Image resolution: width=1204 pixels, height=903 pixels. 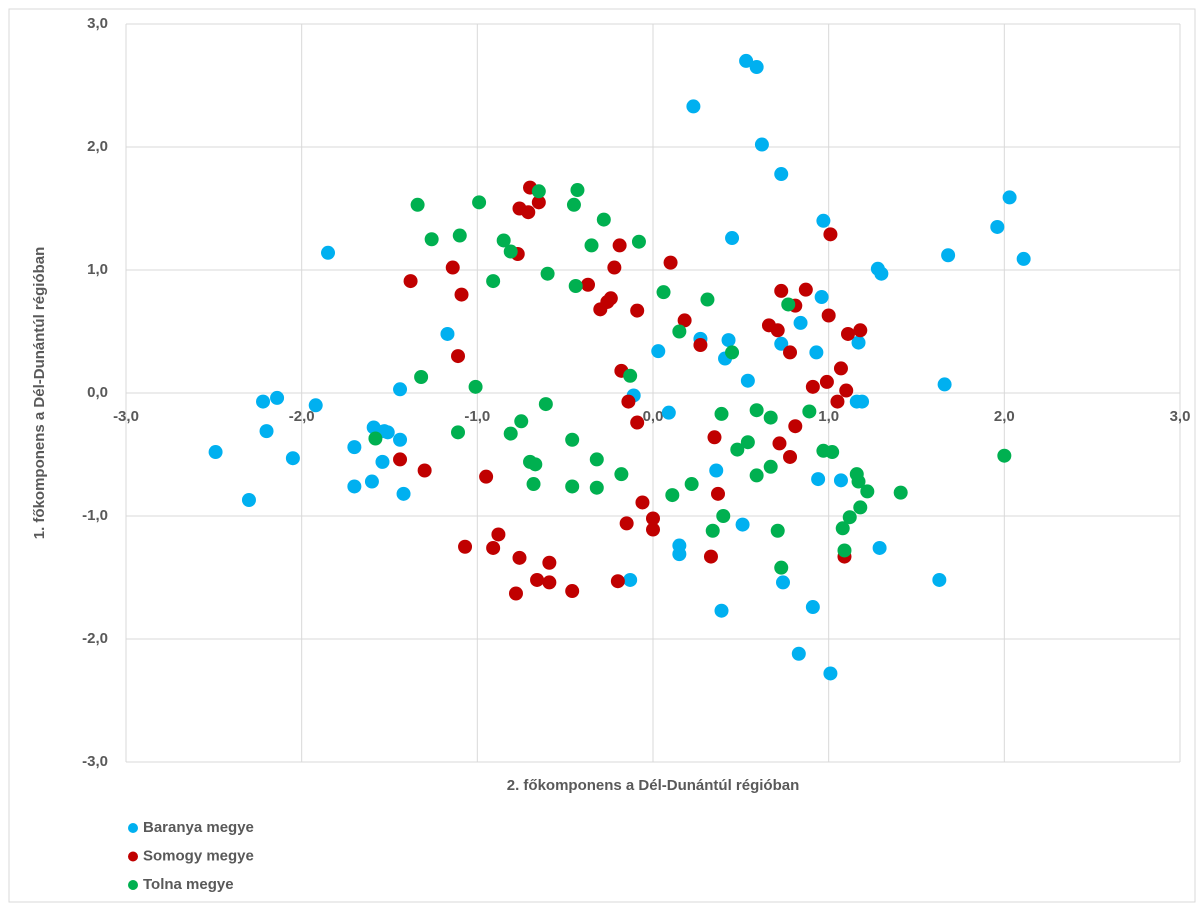 I want to click on x-tick-label: -3,0, so click(x=126, y=416).